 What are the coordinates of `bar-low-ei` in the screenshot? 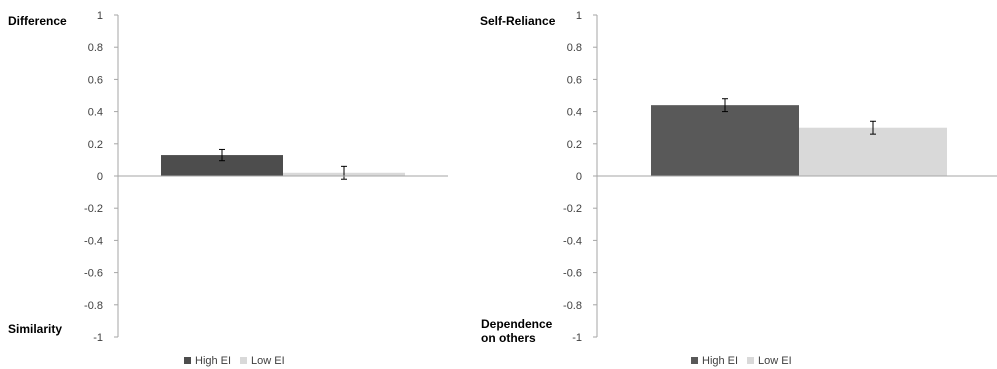 It's located at (873, 151).